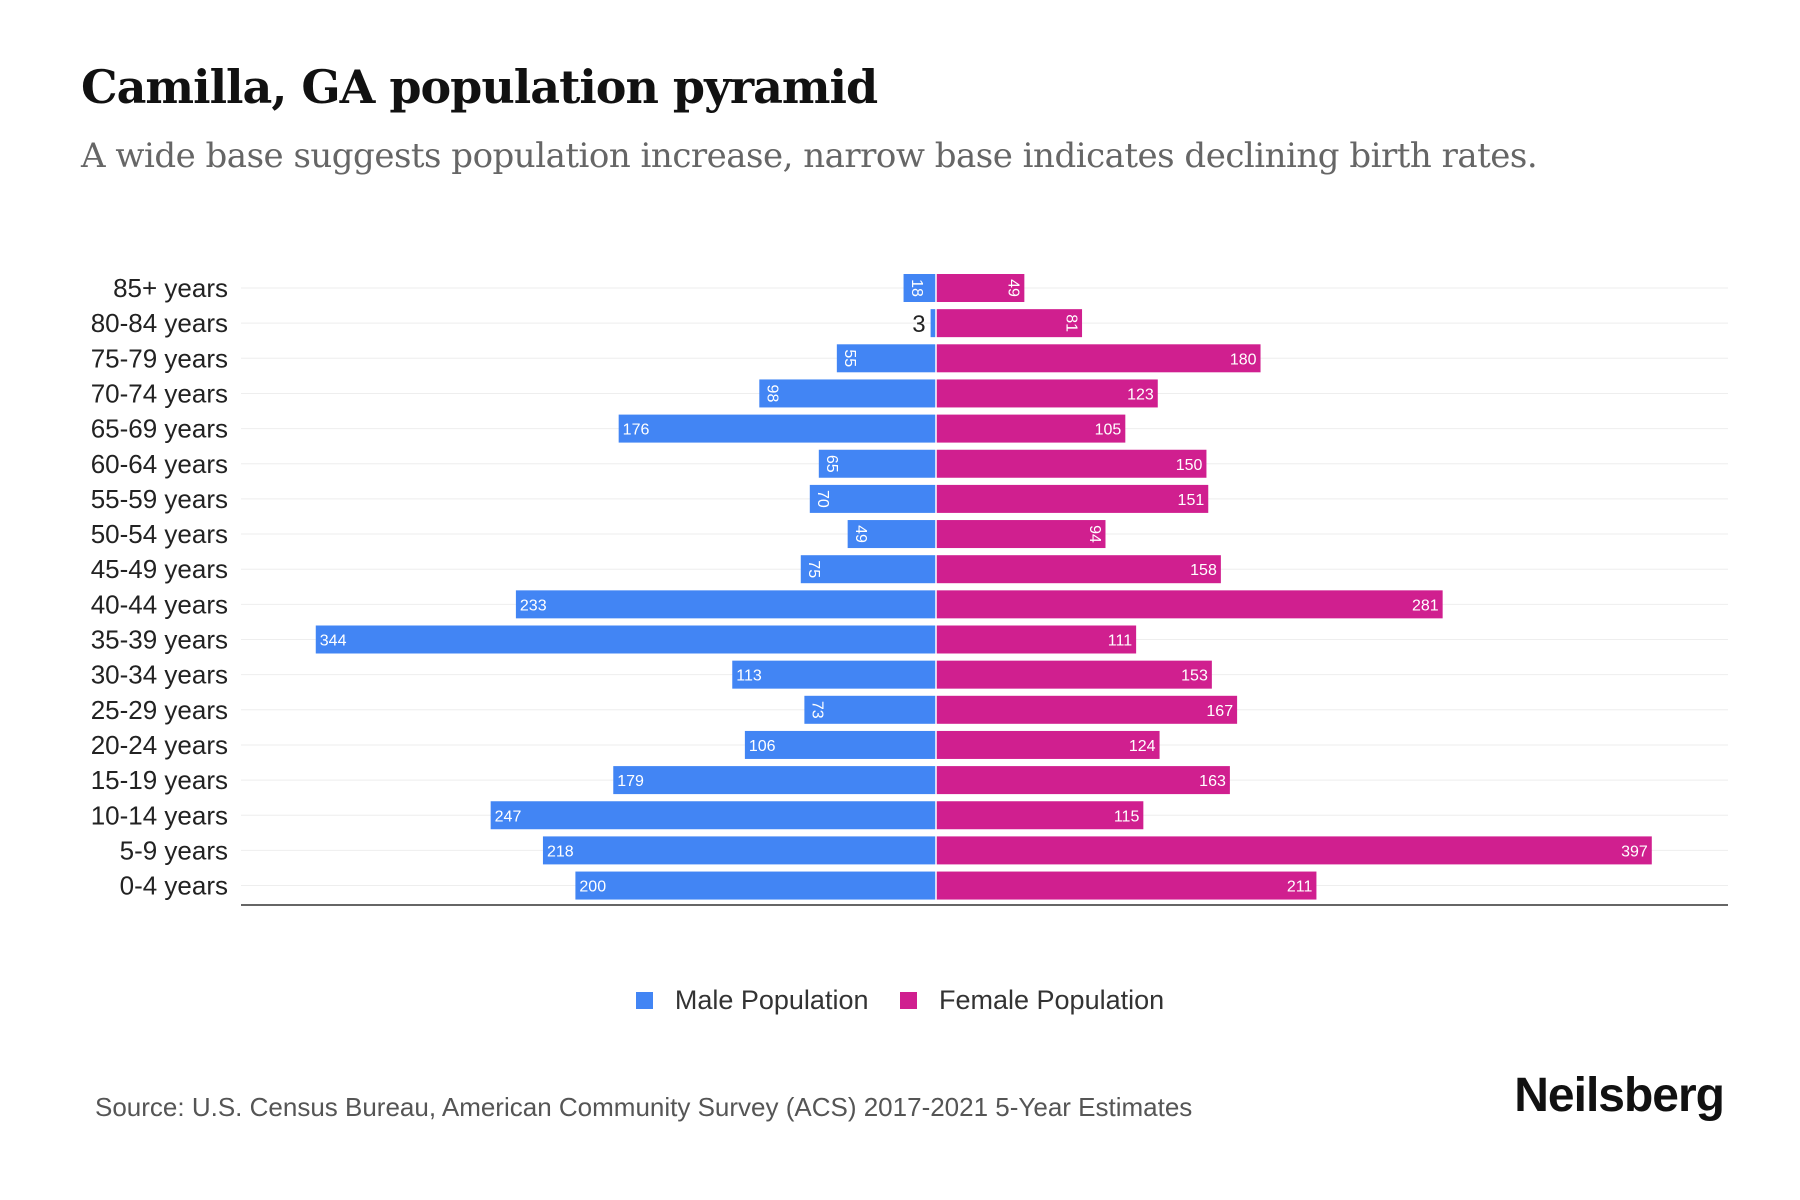 This screenshot has width=1800, height=1200. I want to click on category-label: 65-69 years, so click(159, 429).